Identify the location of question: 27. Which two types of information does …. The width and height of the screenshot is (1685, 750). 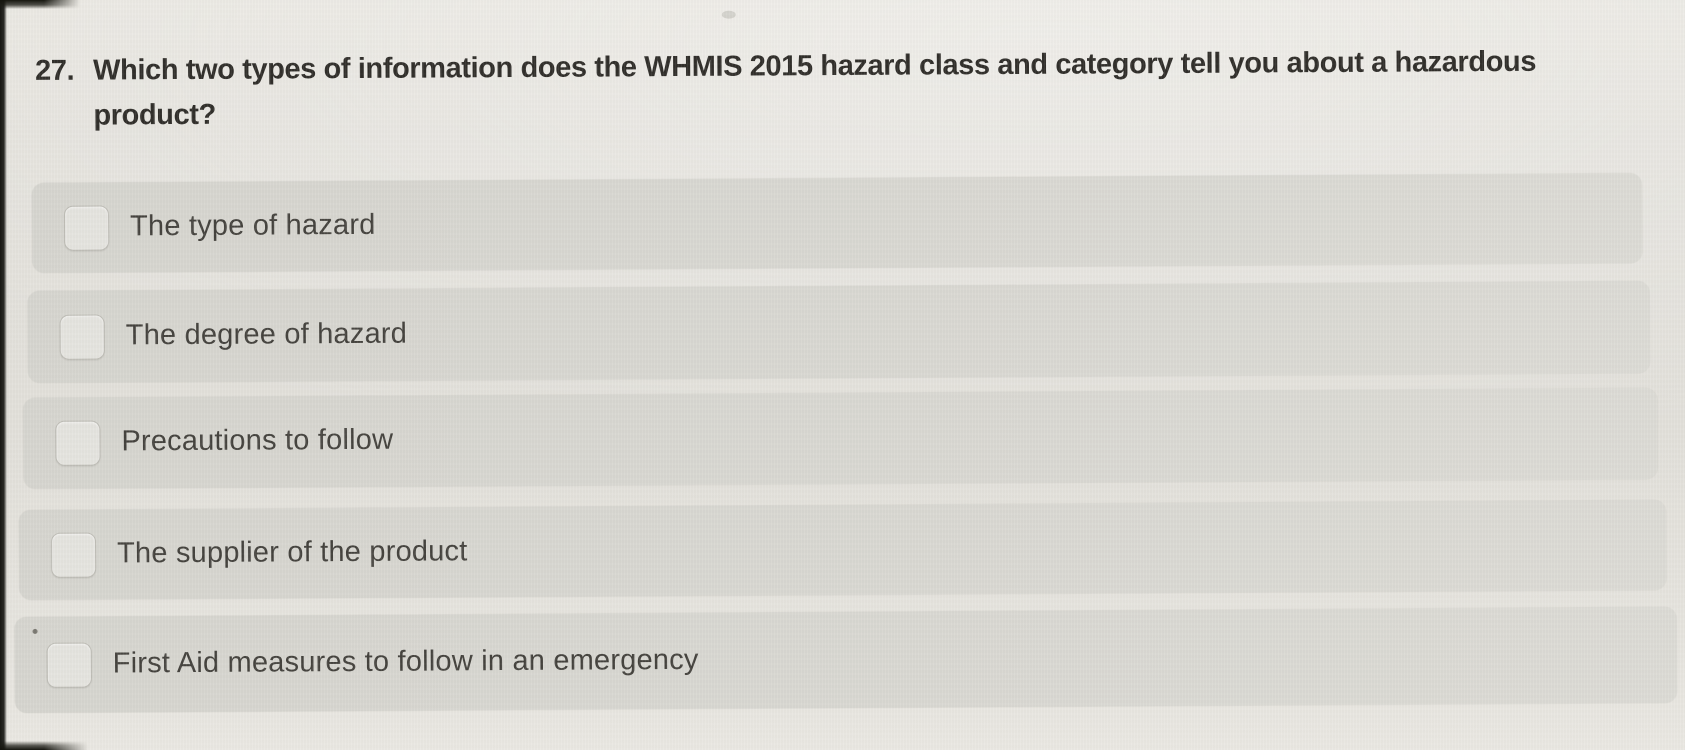
(785, 89).